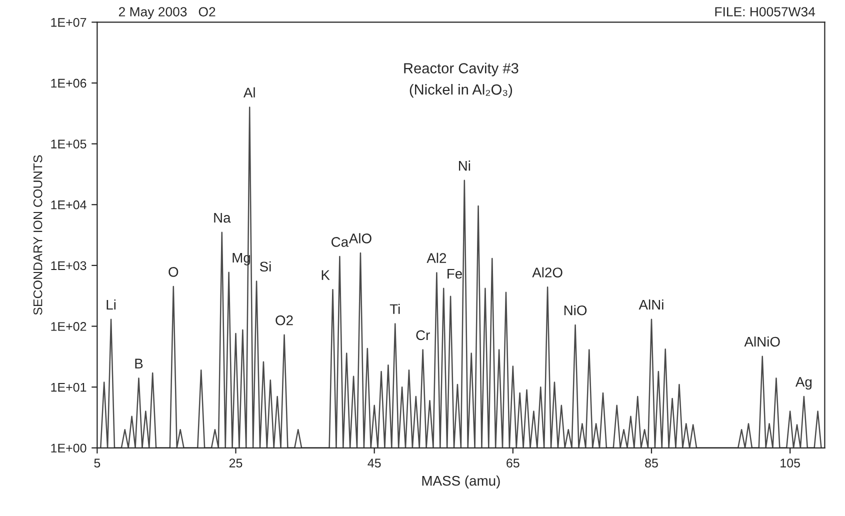 The height and width of the screenshot is (516, 845). Describe the element at coordinates (68, 265) in the screenshot. I see `y-tick-label: 1E+03` at that location.